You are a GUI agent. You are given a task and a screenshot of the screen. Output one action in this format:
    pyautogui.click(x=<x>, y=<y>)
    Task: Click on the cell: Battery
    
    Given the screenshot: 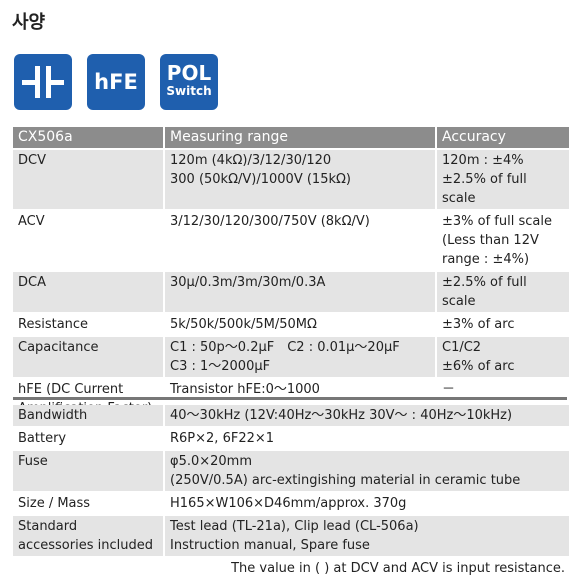 What is the action you would take?
    pyautogui.click(x=88, y=438)
    